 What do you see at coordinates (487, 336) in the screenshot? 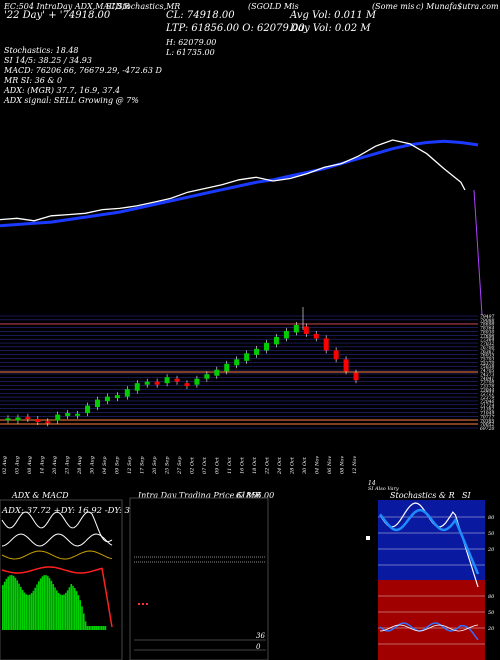
I see `right-axis-tick: 77696` at bounding box center [487, 336].